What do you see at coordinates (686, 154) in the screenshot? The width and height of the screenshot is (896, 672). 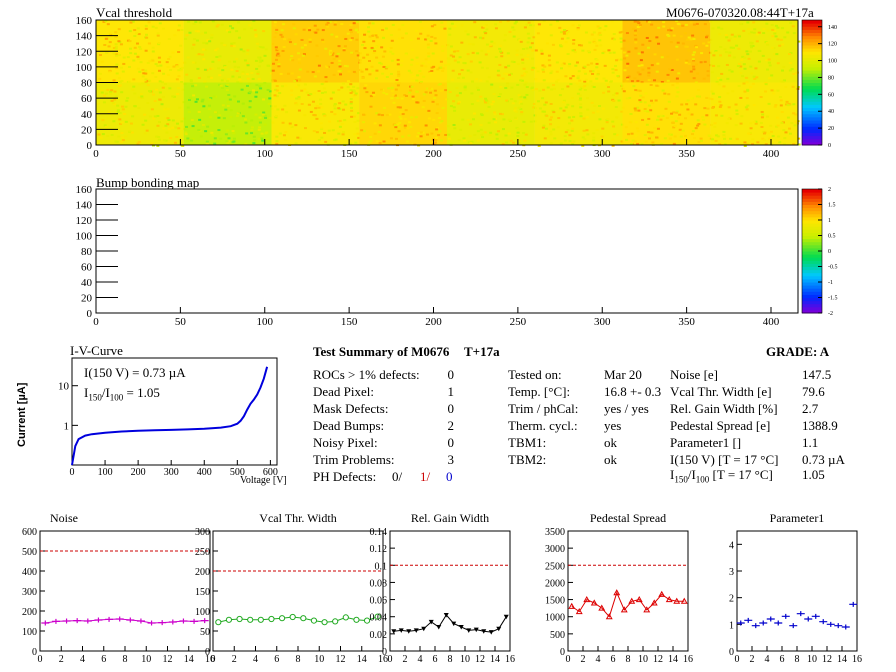 I see `vcal-x-tick-label: 350` at bounding box center [686, 154].